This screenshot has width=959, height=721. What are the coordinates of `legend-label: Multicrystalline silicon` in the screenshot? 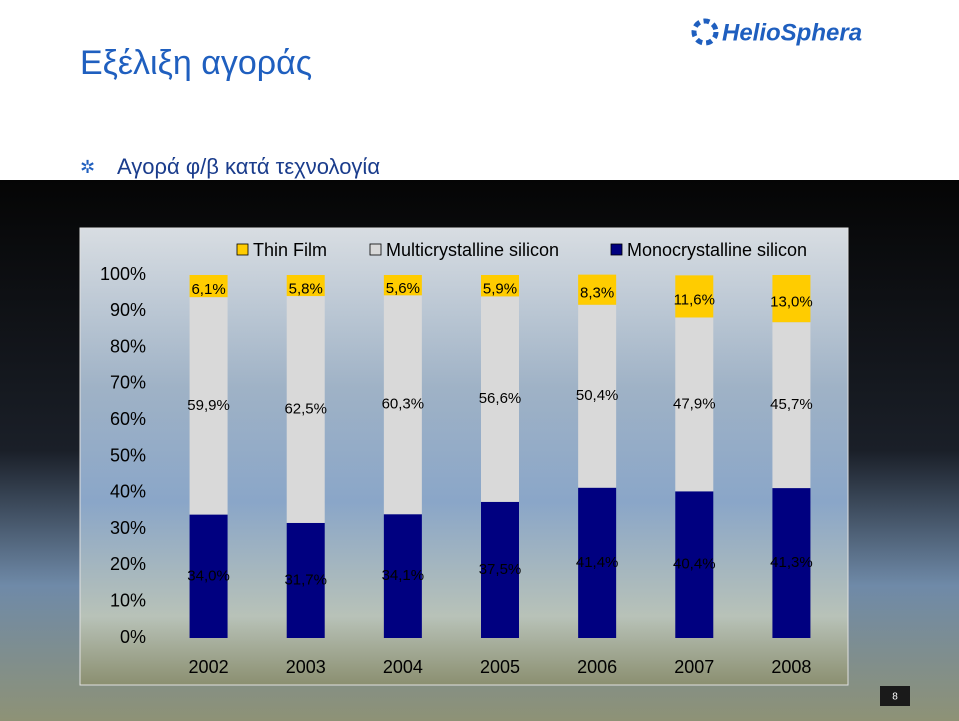 It's located at (472, 250).